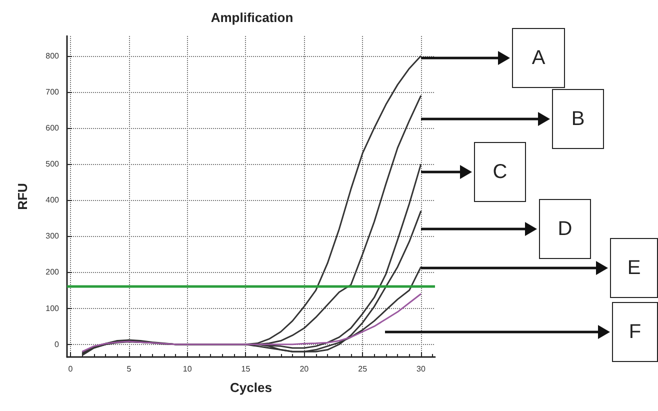  Describe the element at coordinates (53, 91) in the screenshot. I see `y-tick-label: 700` at that location.